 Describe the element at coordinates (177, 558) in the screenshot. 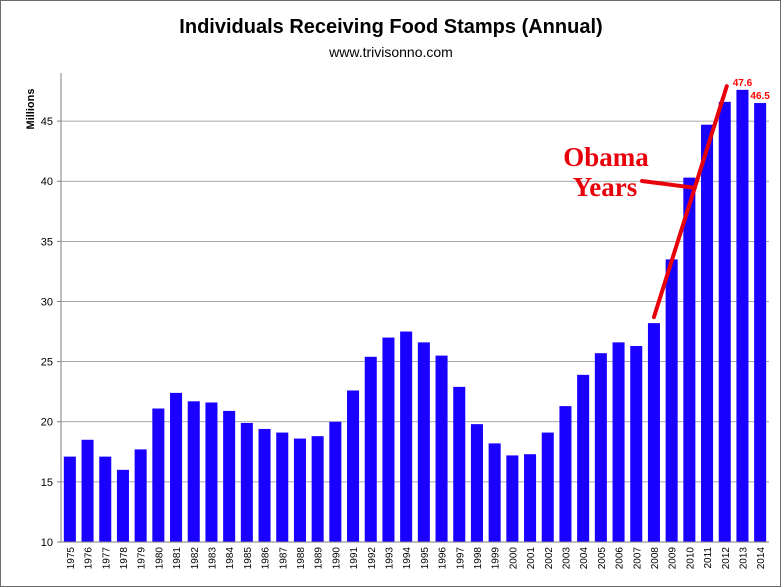

I see `x-tick-label: 1981` at that location.